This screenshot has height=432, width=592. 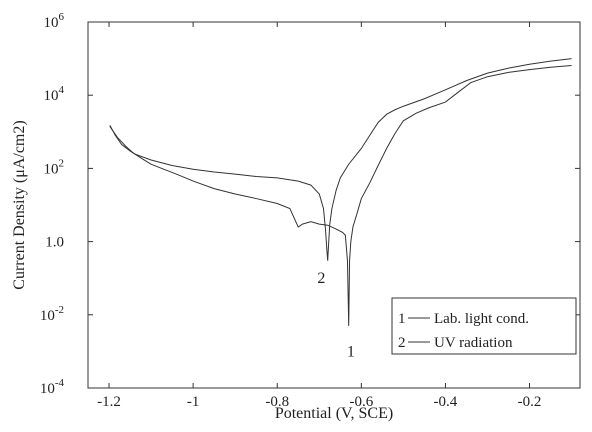 What do you see at coordinates (446, 402) in the screenshot?
I see `x-tick-label: -0.4` at bounding box center [446, 402].